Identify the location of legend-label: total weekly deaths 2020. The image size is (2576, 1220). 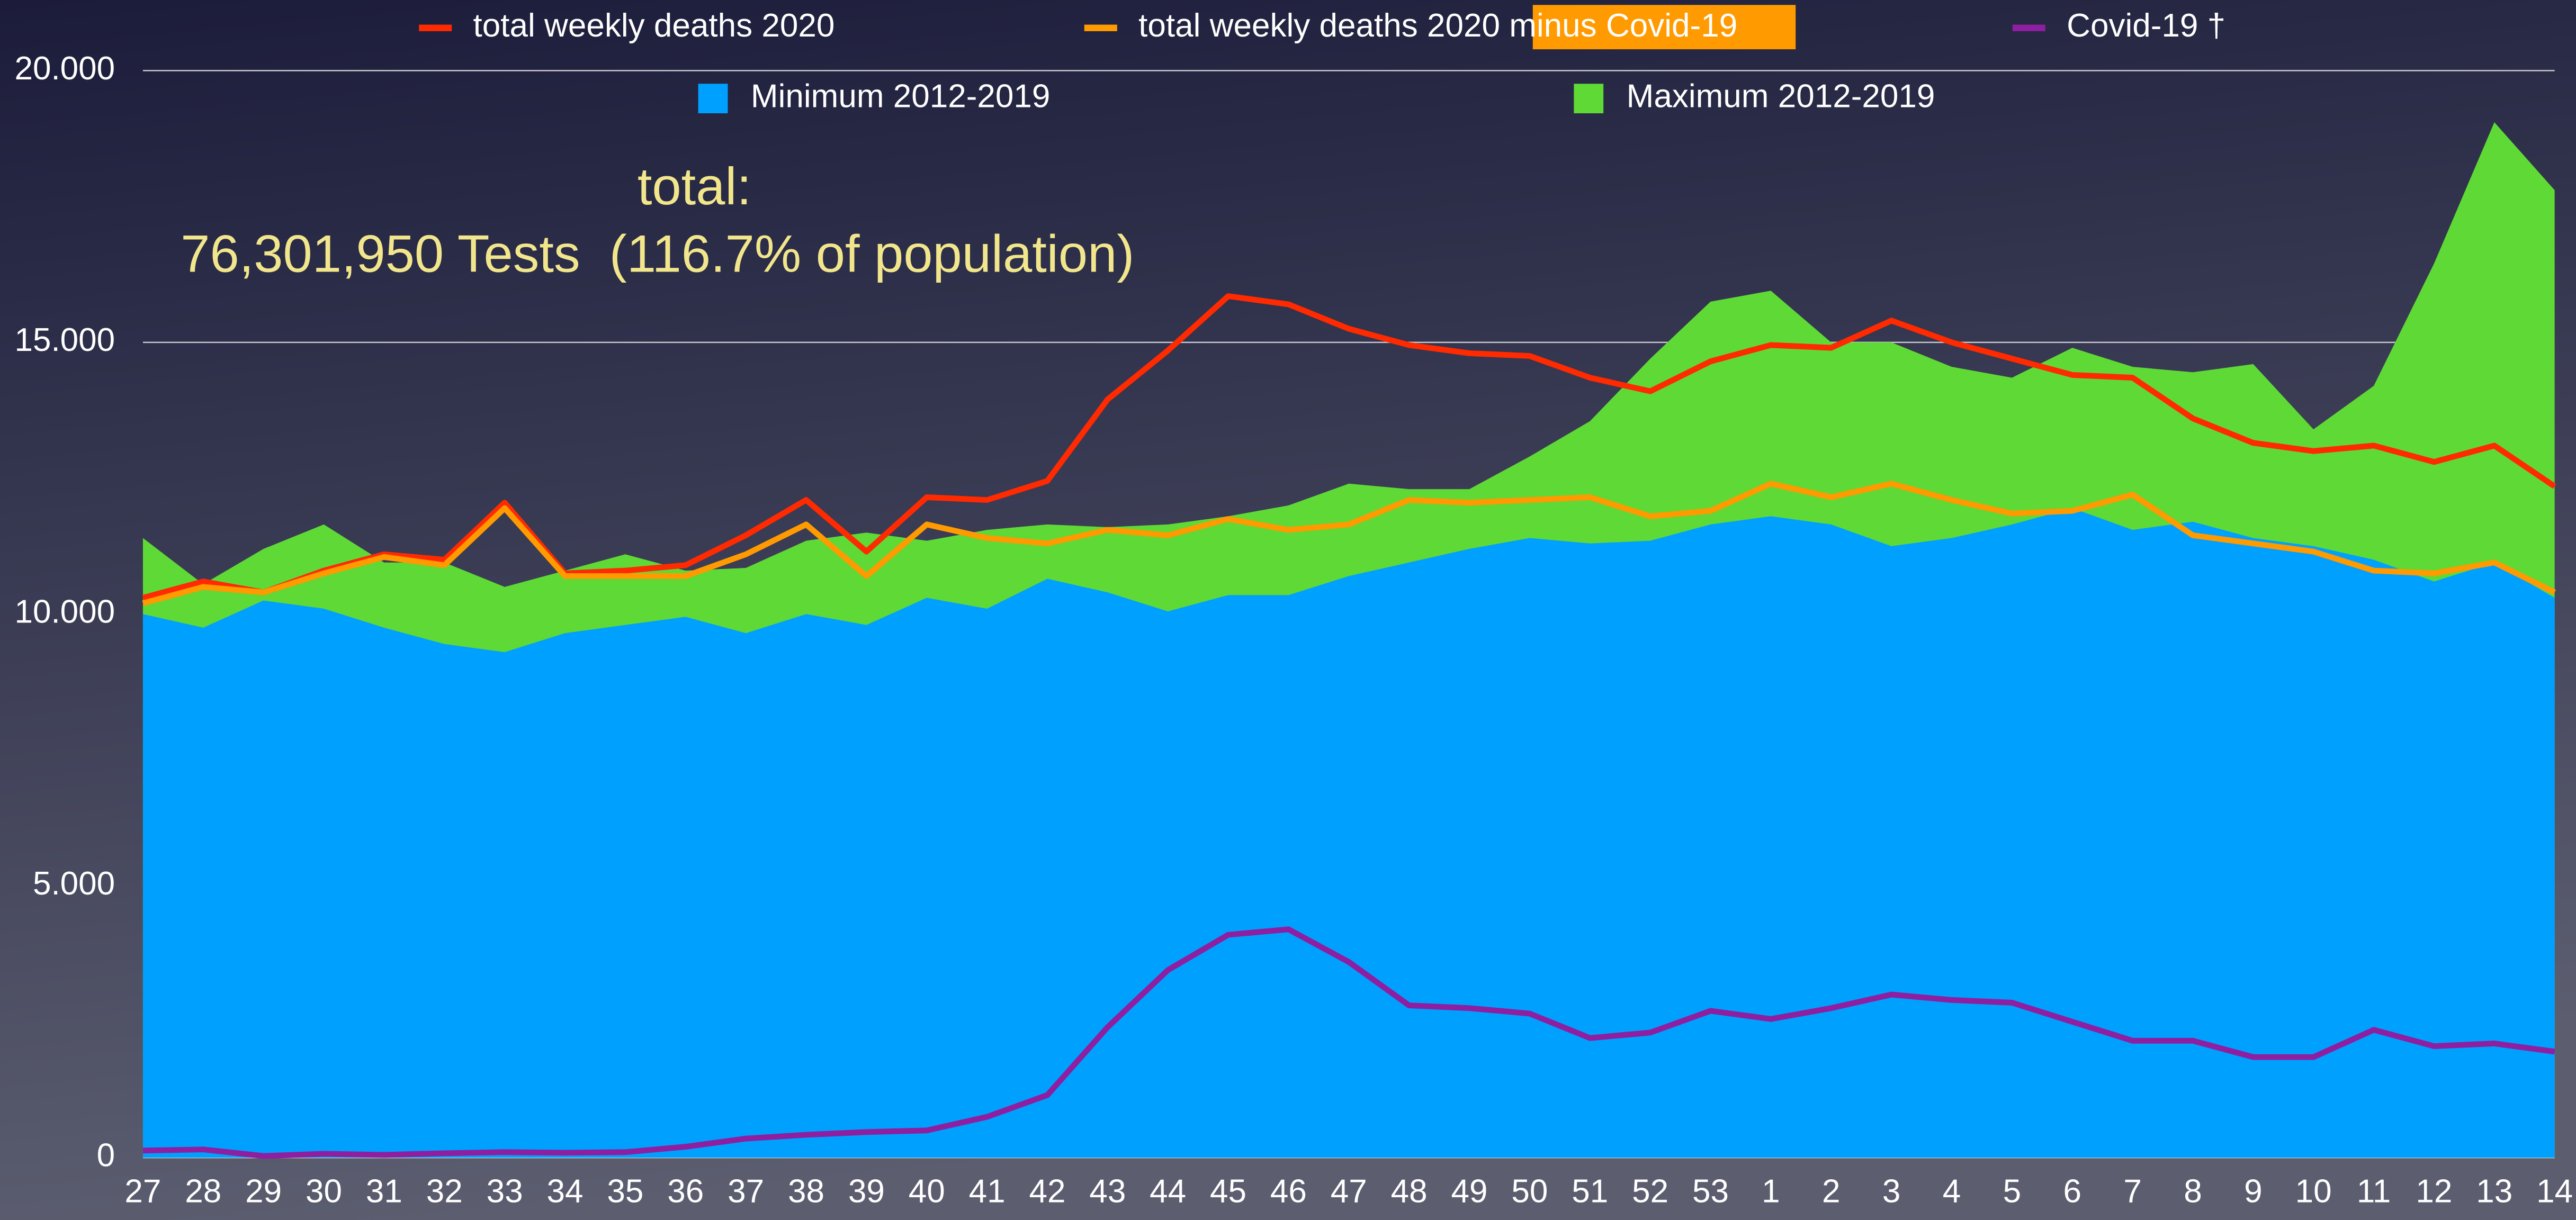
(654, 26).